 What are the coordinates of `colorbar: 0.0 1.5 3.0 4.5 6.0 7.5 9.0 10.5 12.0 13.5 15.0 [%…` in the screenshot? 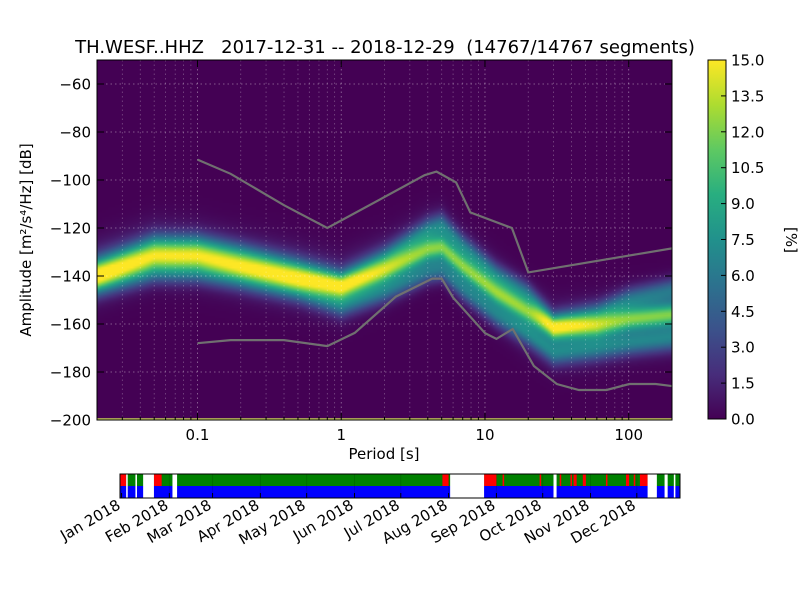 It's located at (753, 240).